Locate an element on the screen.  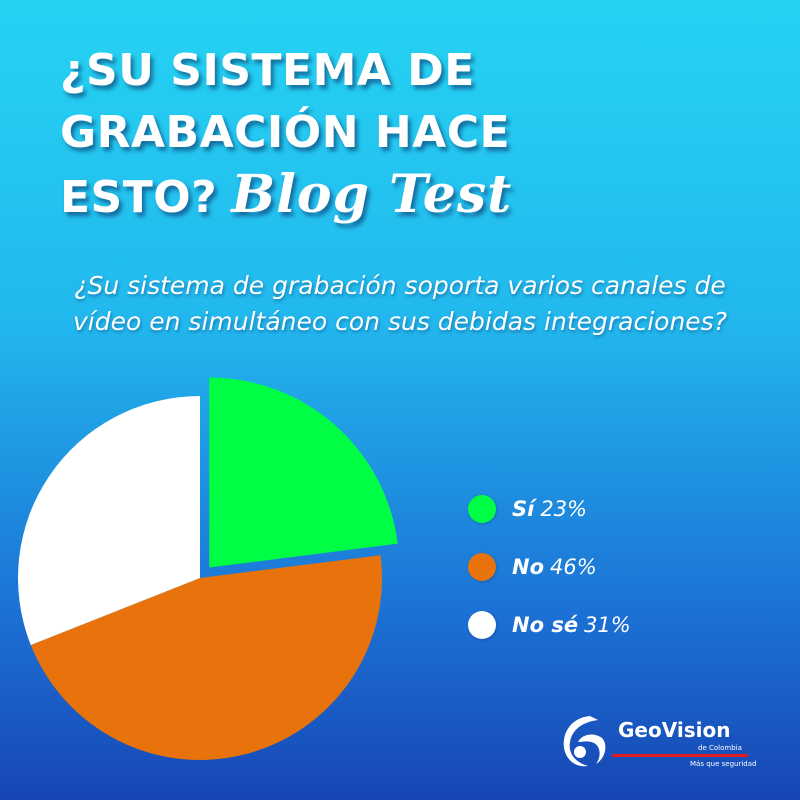
logo-accent-bar is located at coordinates (680, 755).